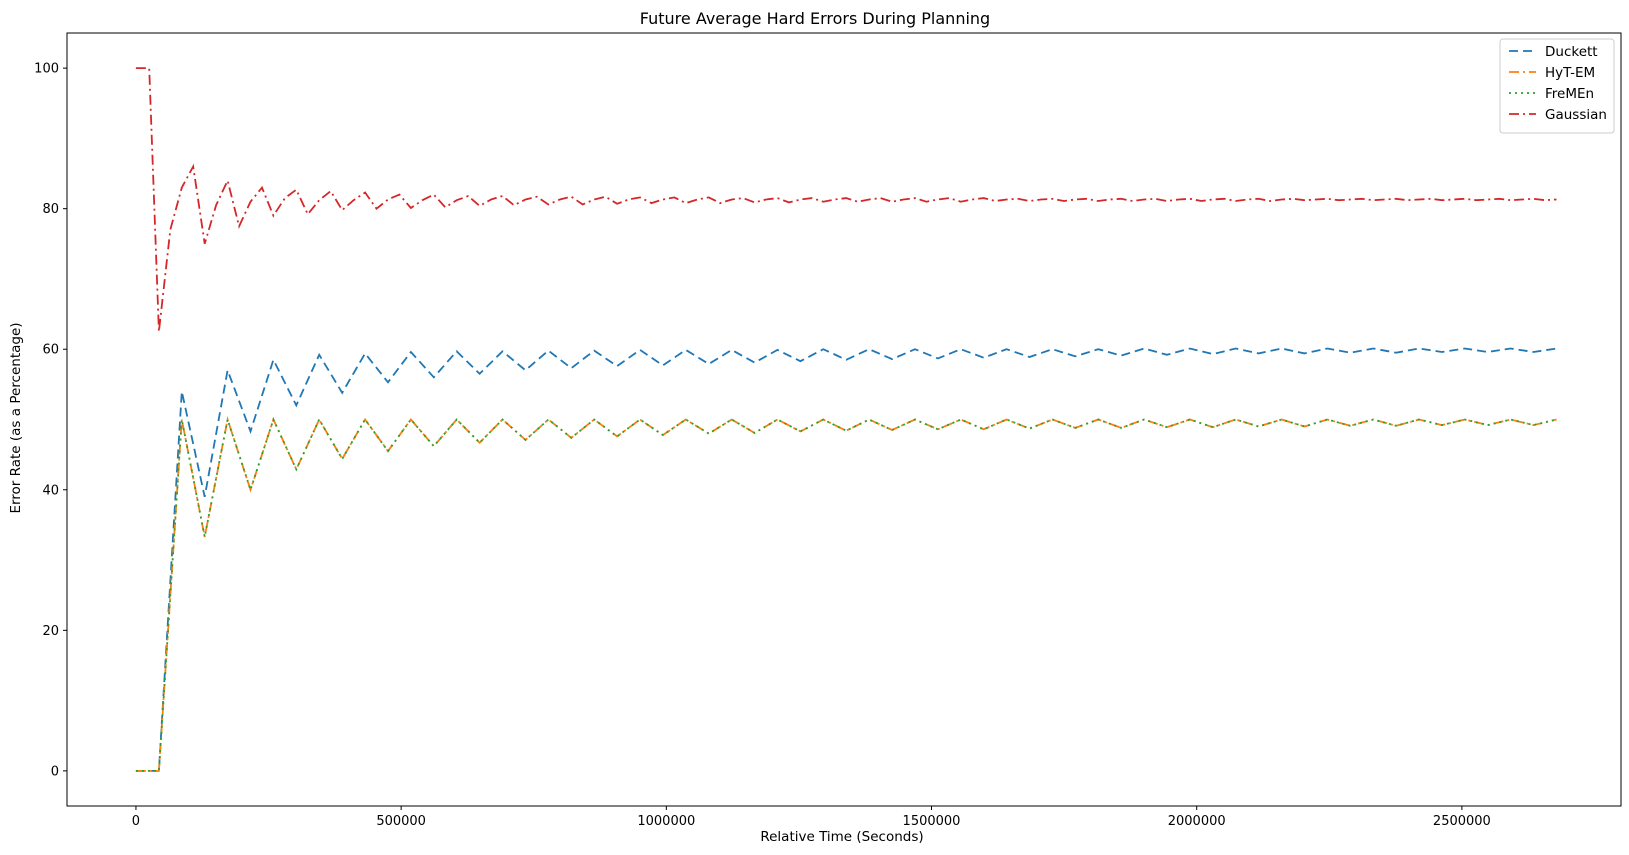 The width and height of the screenshot is (1629, 855). What do you see at coordinates (401, 821) in the screenshot?
I see `x-tick-label: 500000` at bounding box center [401, 821].